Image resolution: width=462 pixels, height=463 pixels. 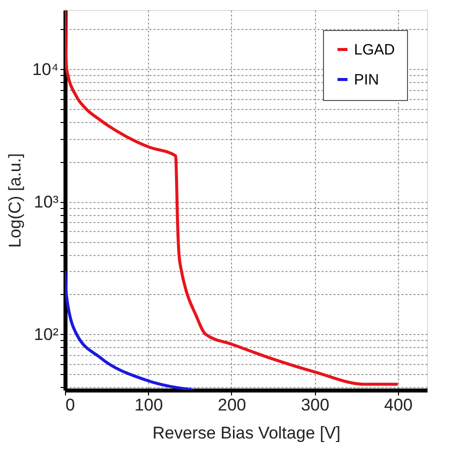 What do you see at coordinates (375, 50) in the screenshot?
I see `legend-label: LGAD` at bounding box center [375, 50].